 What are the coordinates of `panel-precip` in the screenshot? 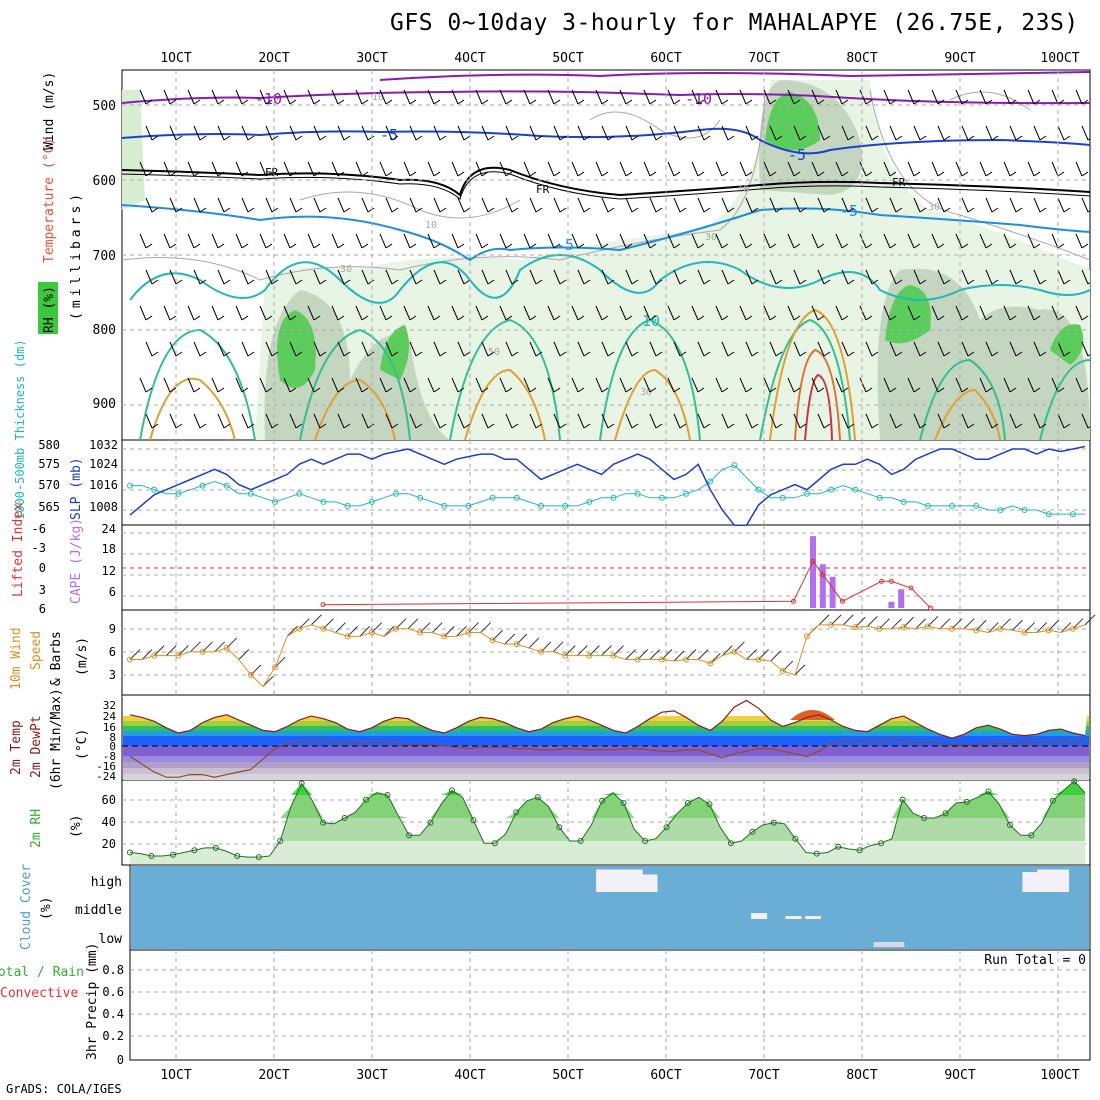 It's located at (610, 1005).